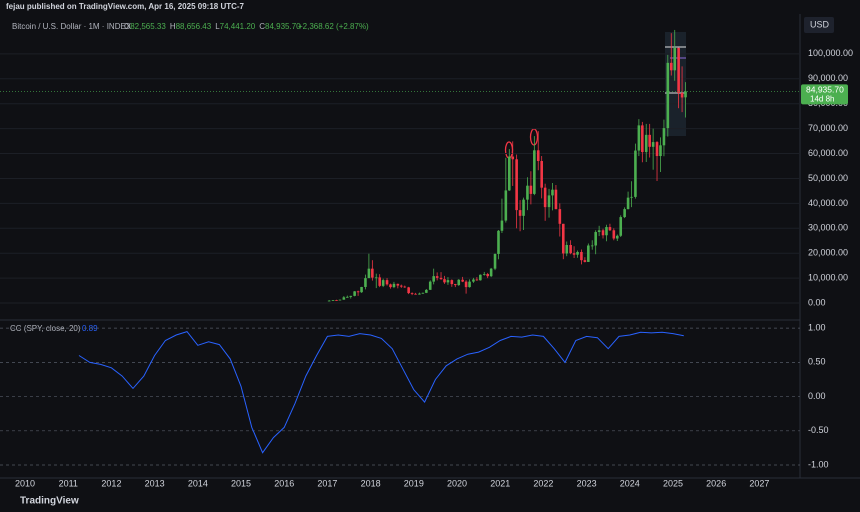  I want to click on x-tick-label: 2020, so click(457, 483).